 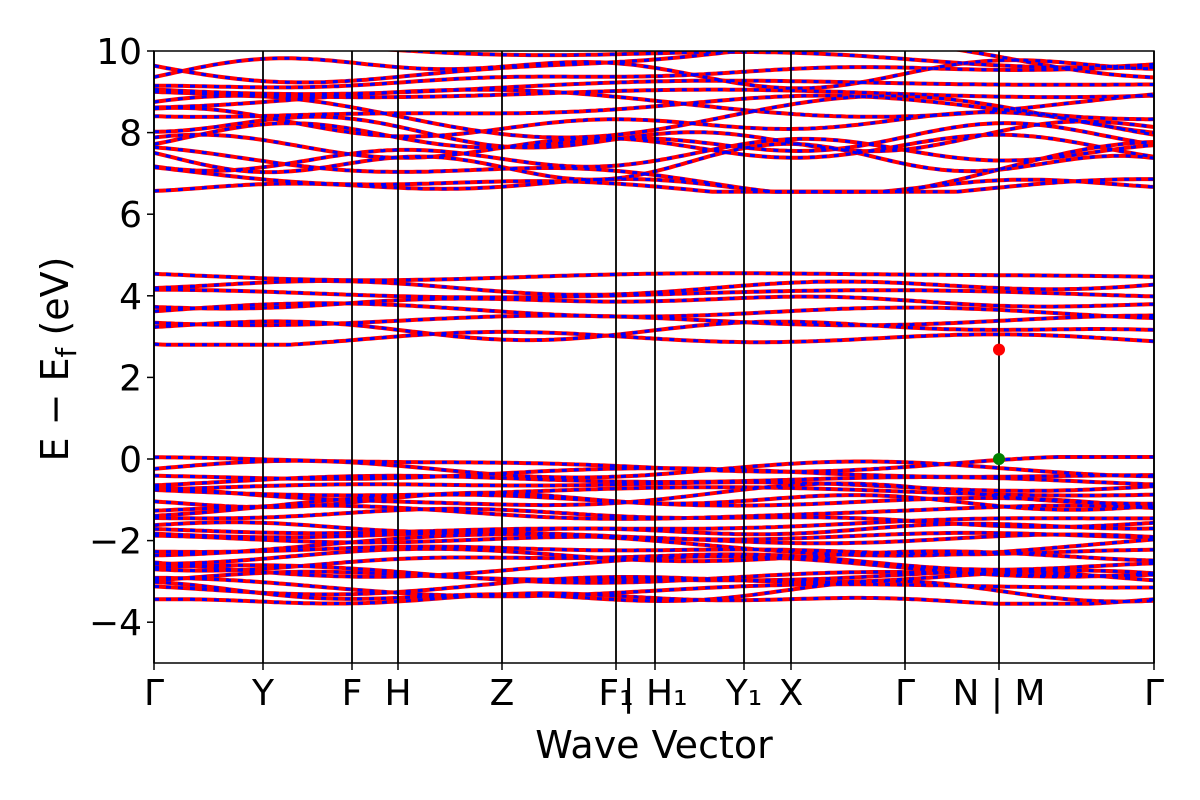 What do you see at coordinates (55, 302) in the screenshot?
I see `y-axis-title-unit: (eV)` at bounding box center [55, 302].